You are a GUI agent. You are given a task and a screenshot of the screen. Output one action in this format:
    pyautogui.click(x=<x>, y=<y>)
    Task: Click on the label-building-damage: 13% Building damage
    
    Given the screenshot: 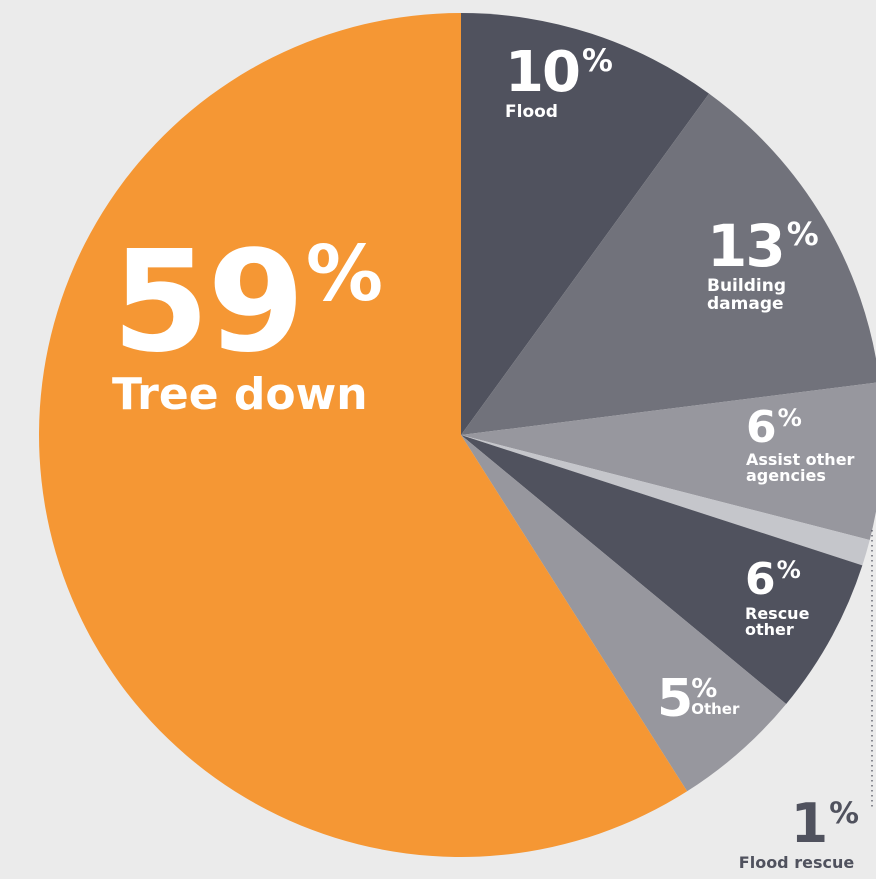 What is the action you would take?
    pyautogui.click(x=763, y=263)
    